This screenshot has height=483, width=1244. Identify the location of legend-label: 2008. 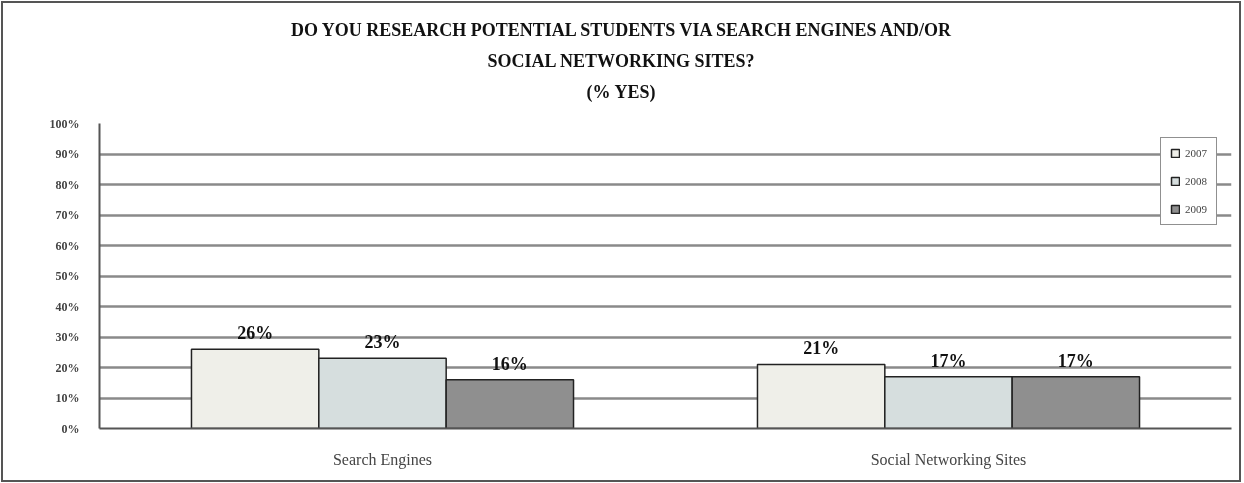
(1196, 181).